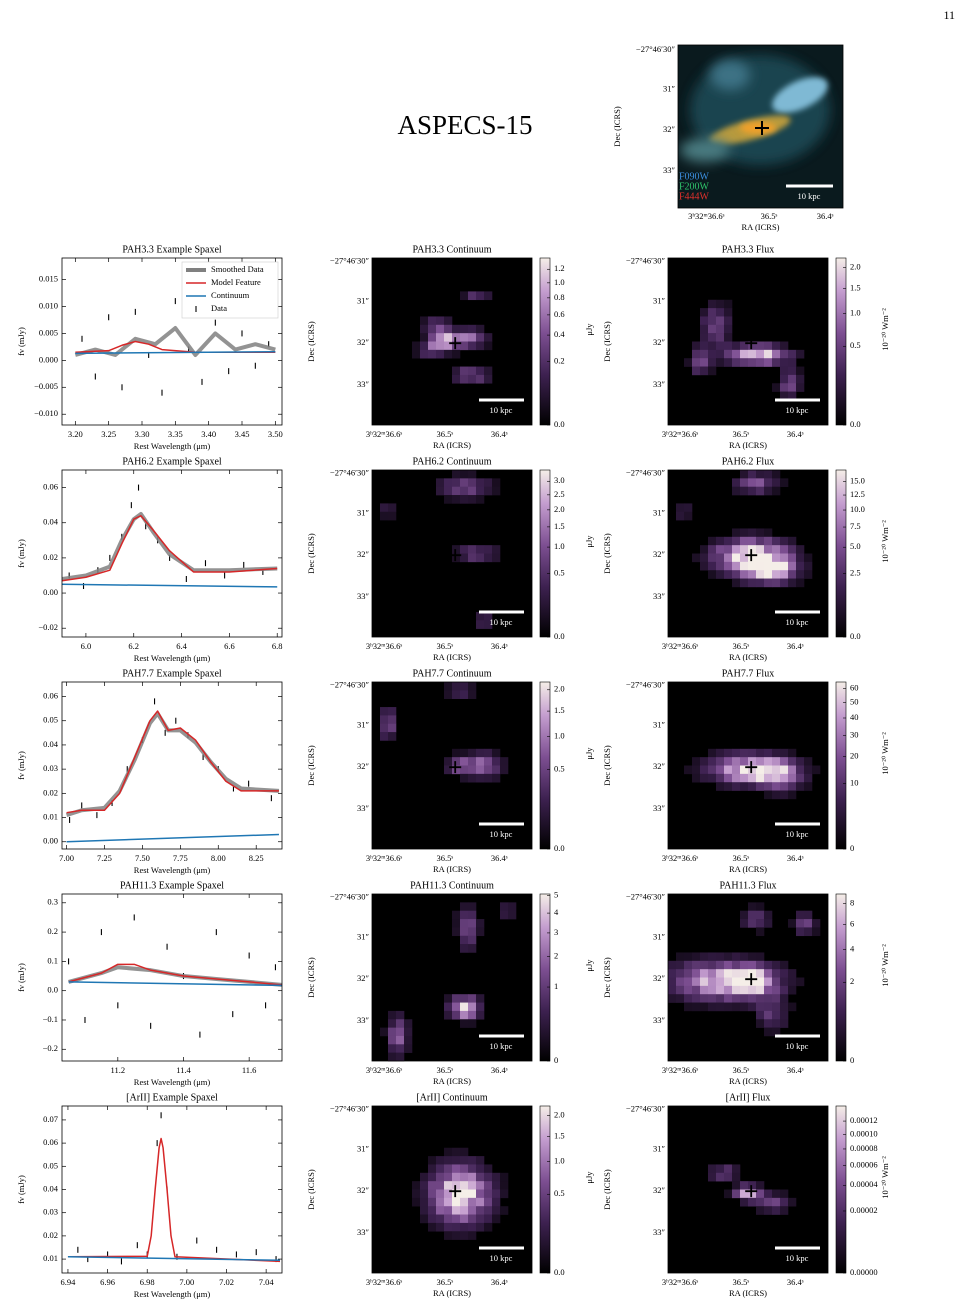 The width and height of the screenshot is (972, 1310). I want to click on plot-area, so click(175, 347).